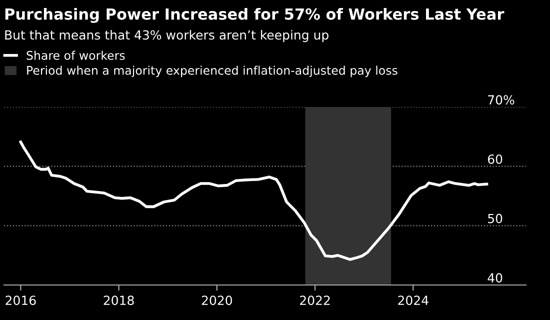 The height and width of the screenshot is (320, 550). Describe the element at coordinates (119, 301) in the screenshot. I see `x-tick-label: 2018` at that location.